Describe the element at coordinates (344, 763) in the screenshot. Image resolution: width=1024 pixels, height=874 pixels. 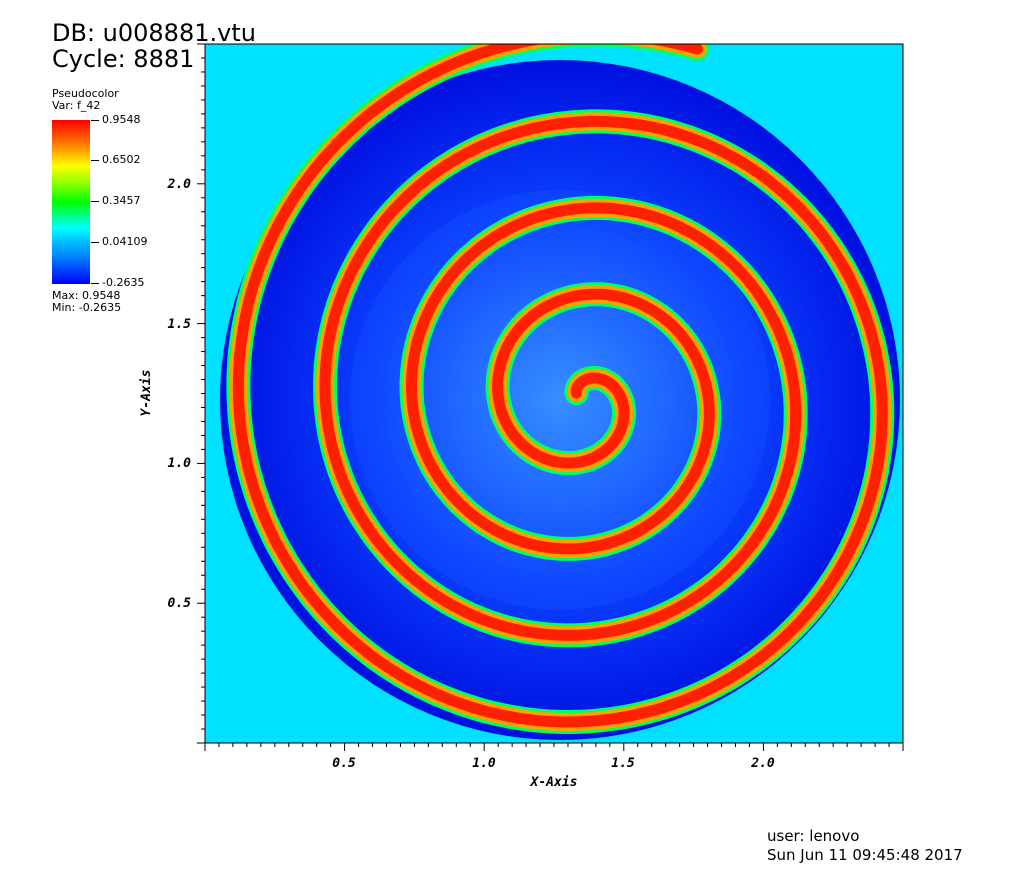
I see `x-tick-label: 0.5` at that location.